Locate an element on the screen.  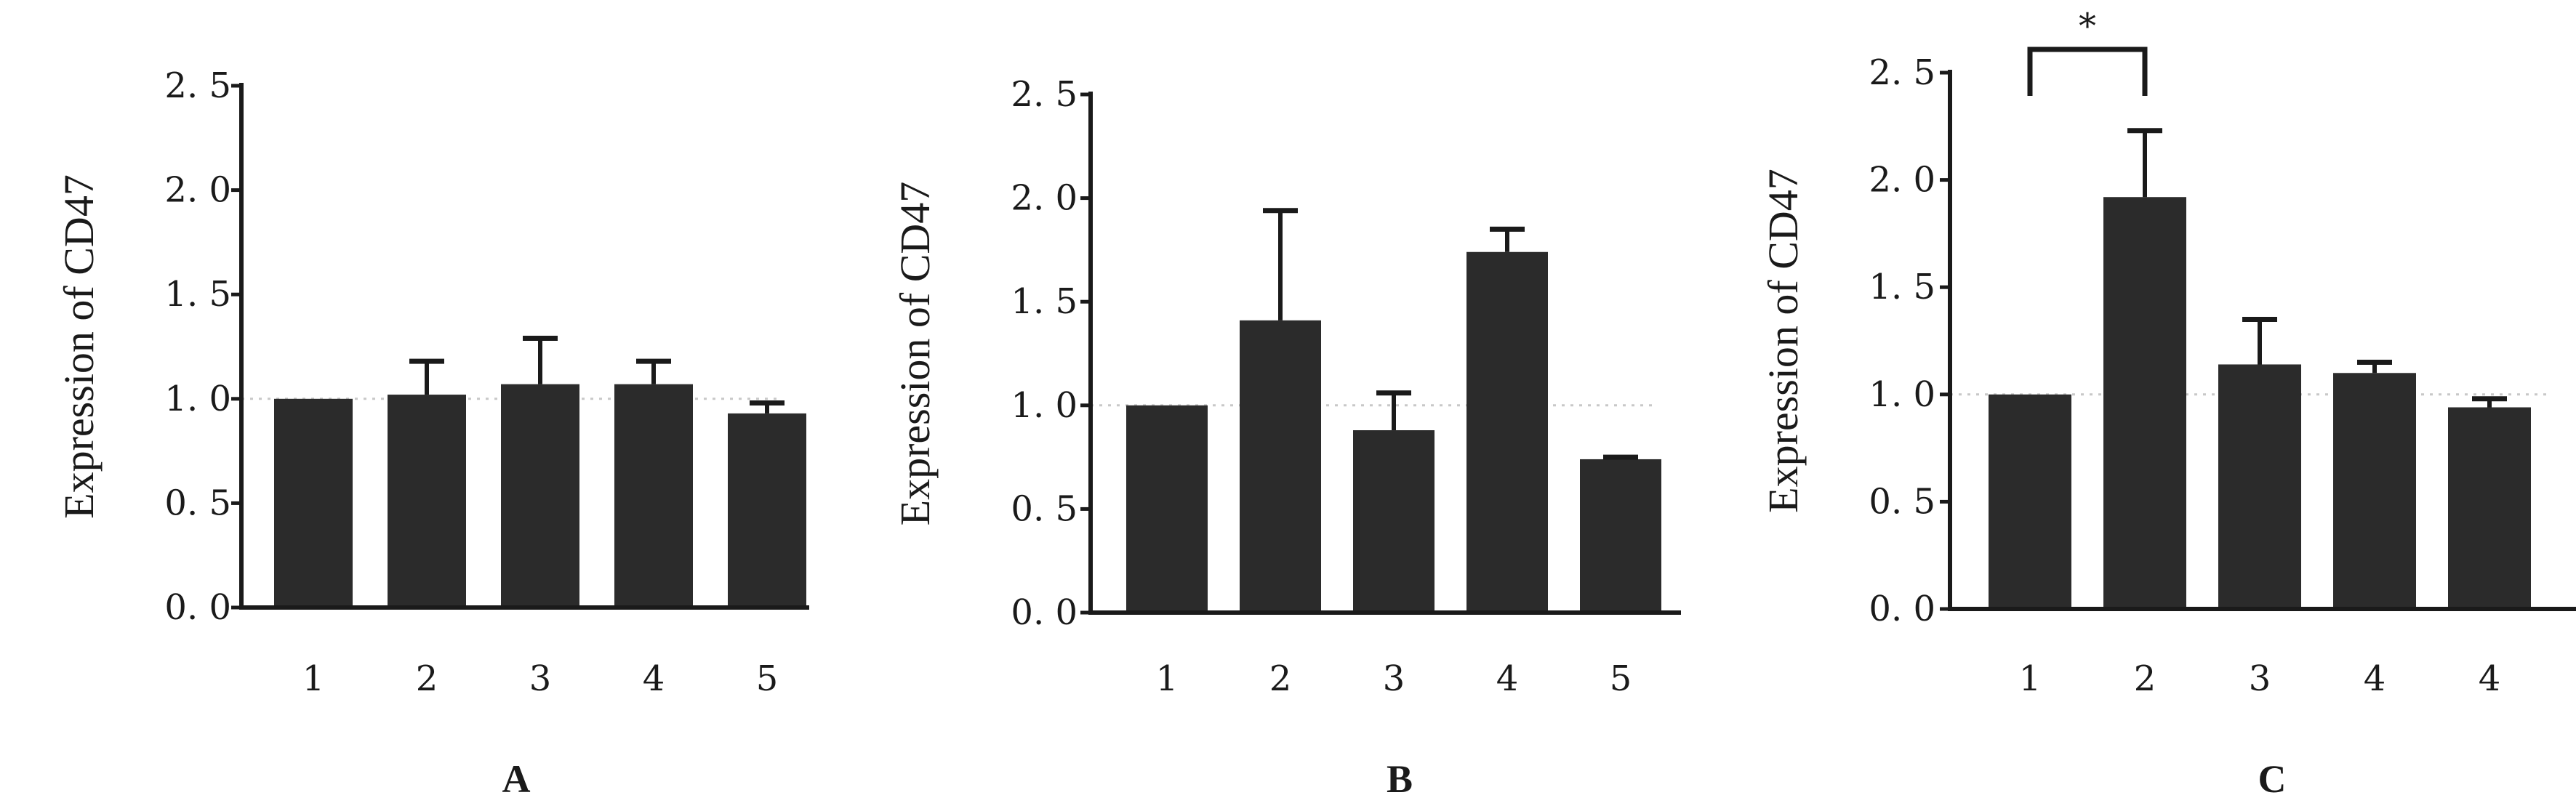
significance-label: * is located at coordinates (2087, 26).